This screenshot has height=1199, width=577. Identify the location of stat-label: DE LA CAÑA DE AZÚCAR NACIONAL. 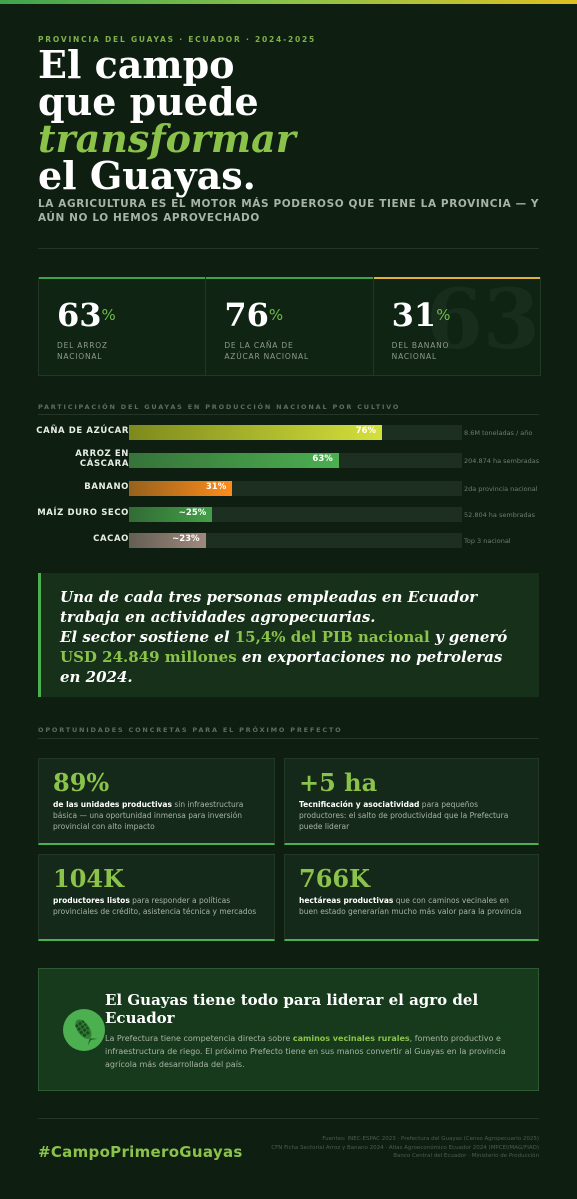
(298, 351).